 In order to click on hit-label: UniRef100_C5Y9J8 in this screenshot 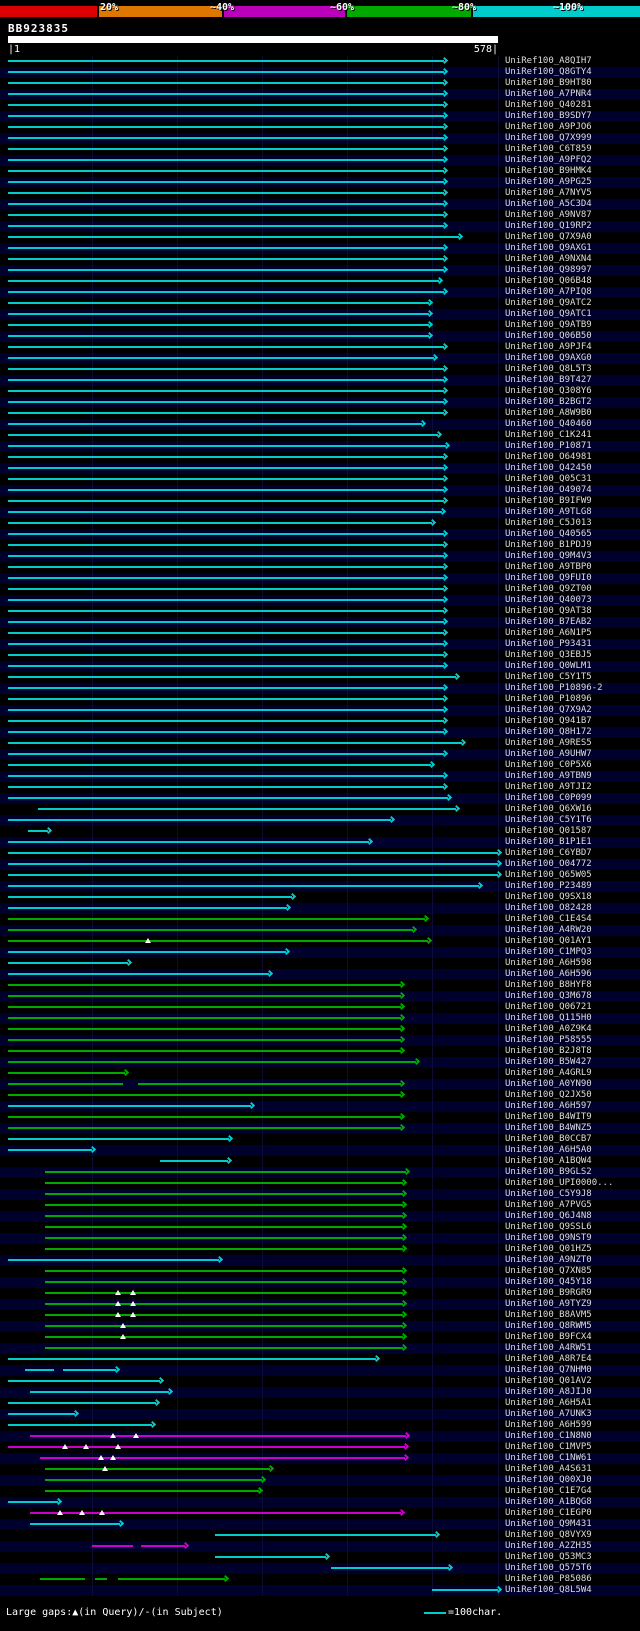, I will do `click(548, 1194)`.